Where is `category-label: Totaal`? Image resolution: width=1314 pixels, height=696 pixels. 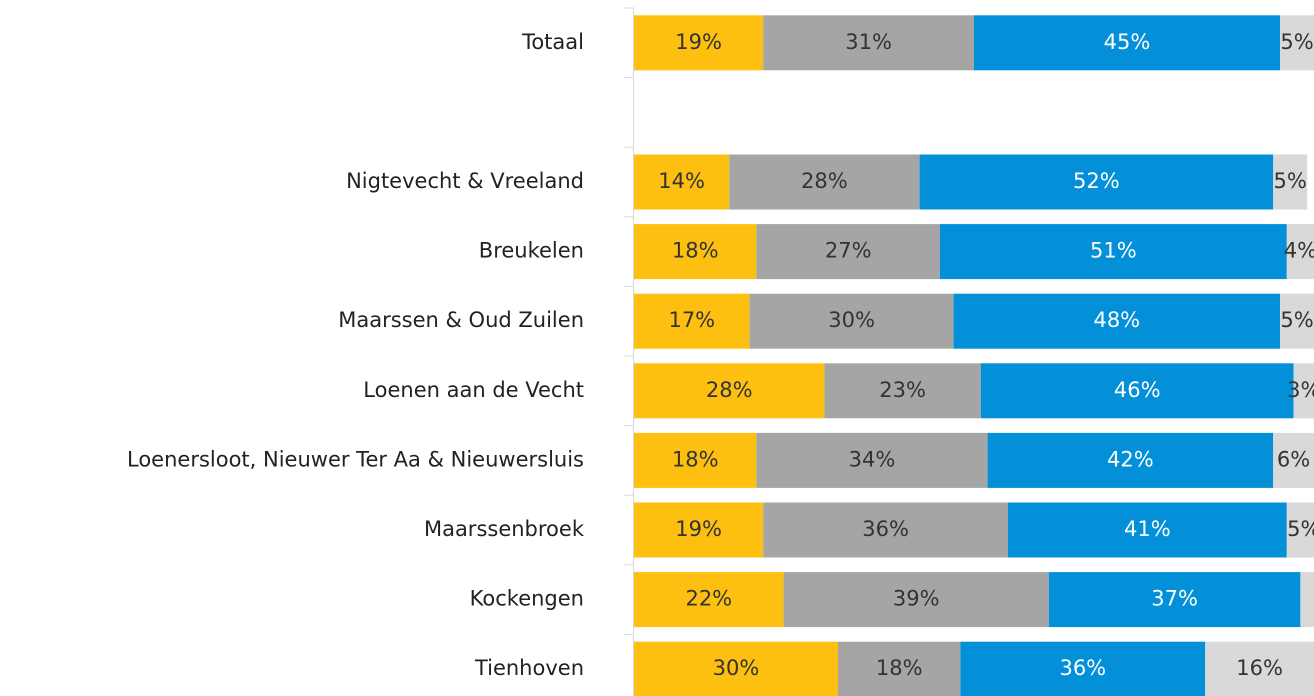 category-label: Totaal is located at coordinates (552, 42).